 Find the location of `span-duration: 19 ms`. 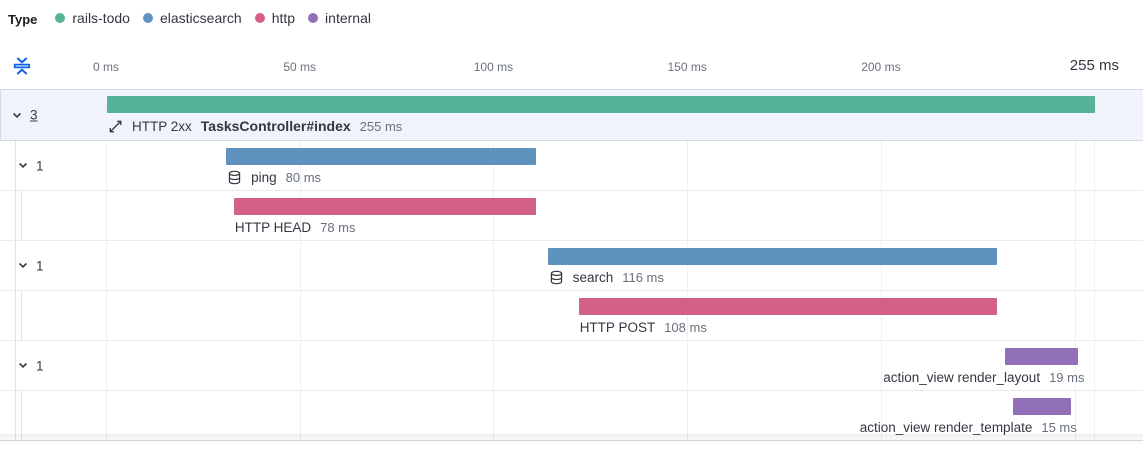

span-duration: 19 ms is located at coordinates (1067, 377).